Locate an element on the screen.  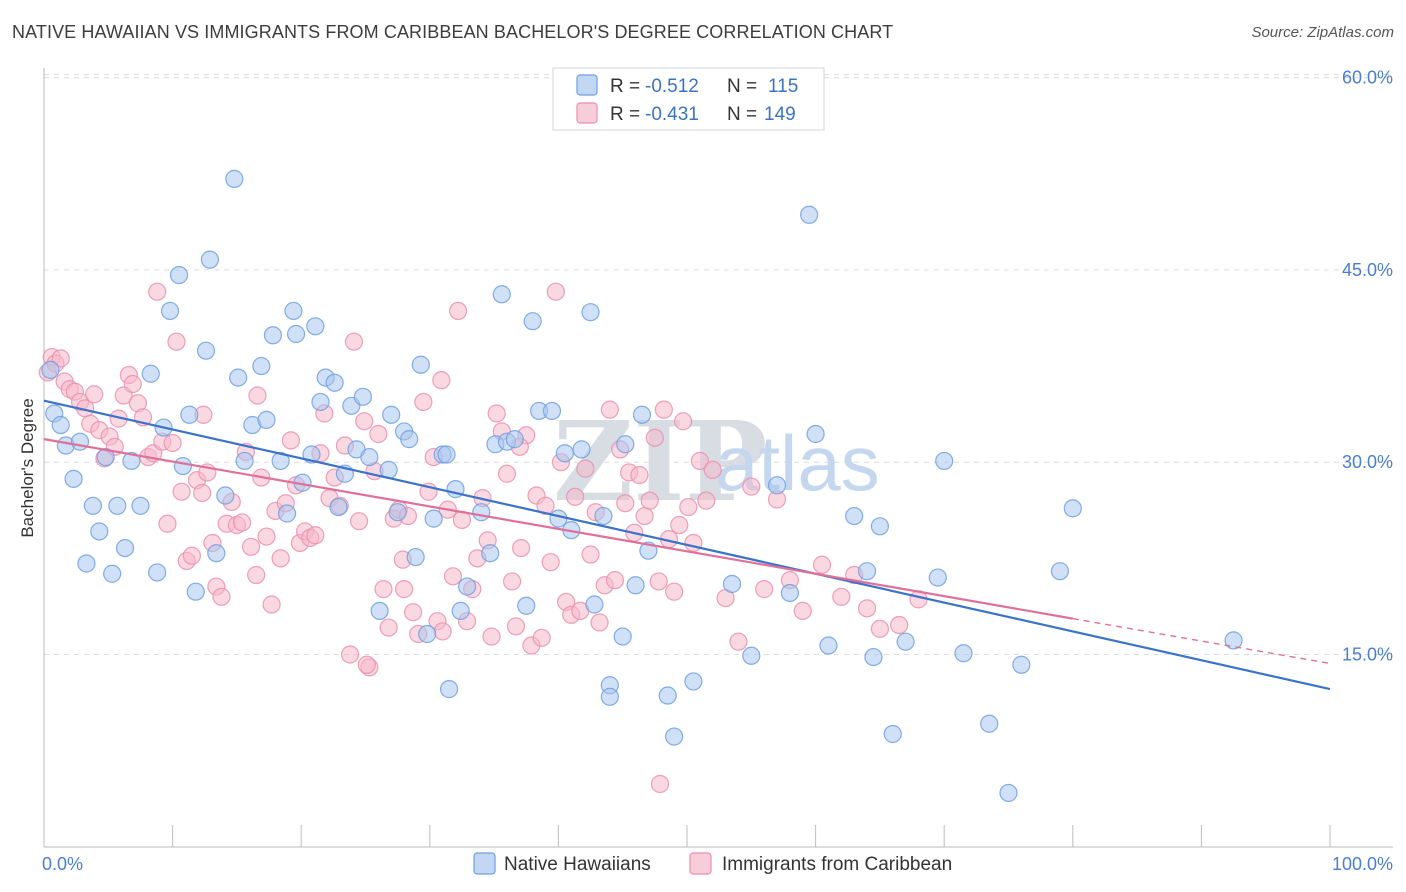
stats-legend-swatch-blue is located at coordinates (587, 85).